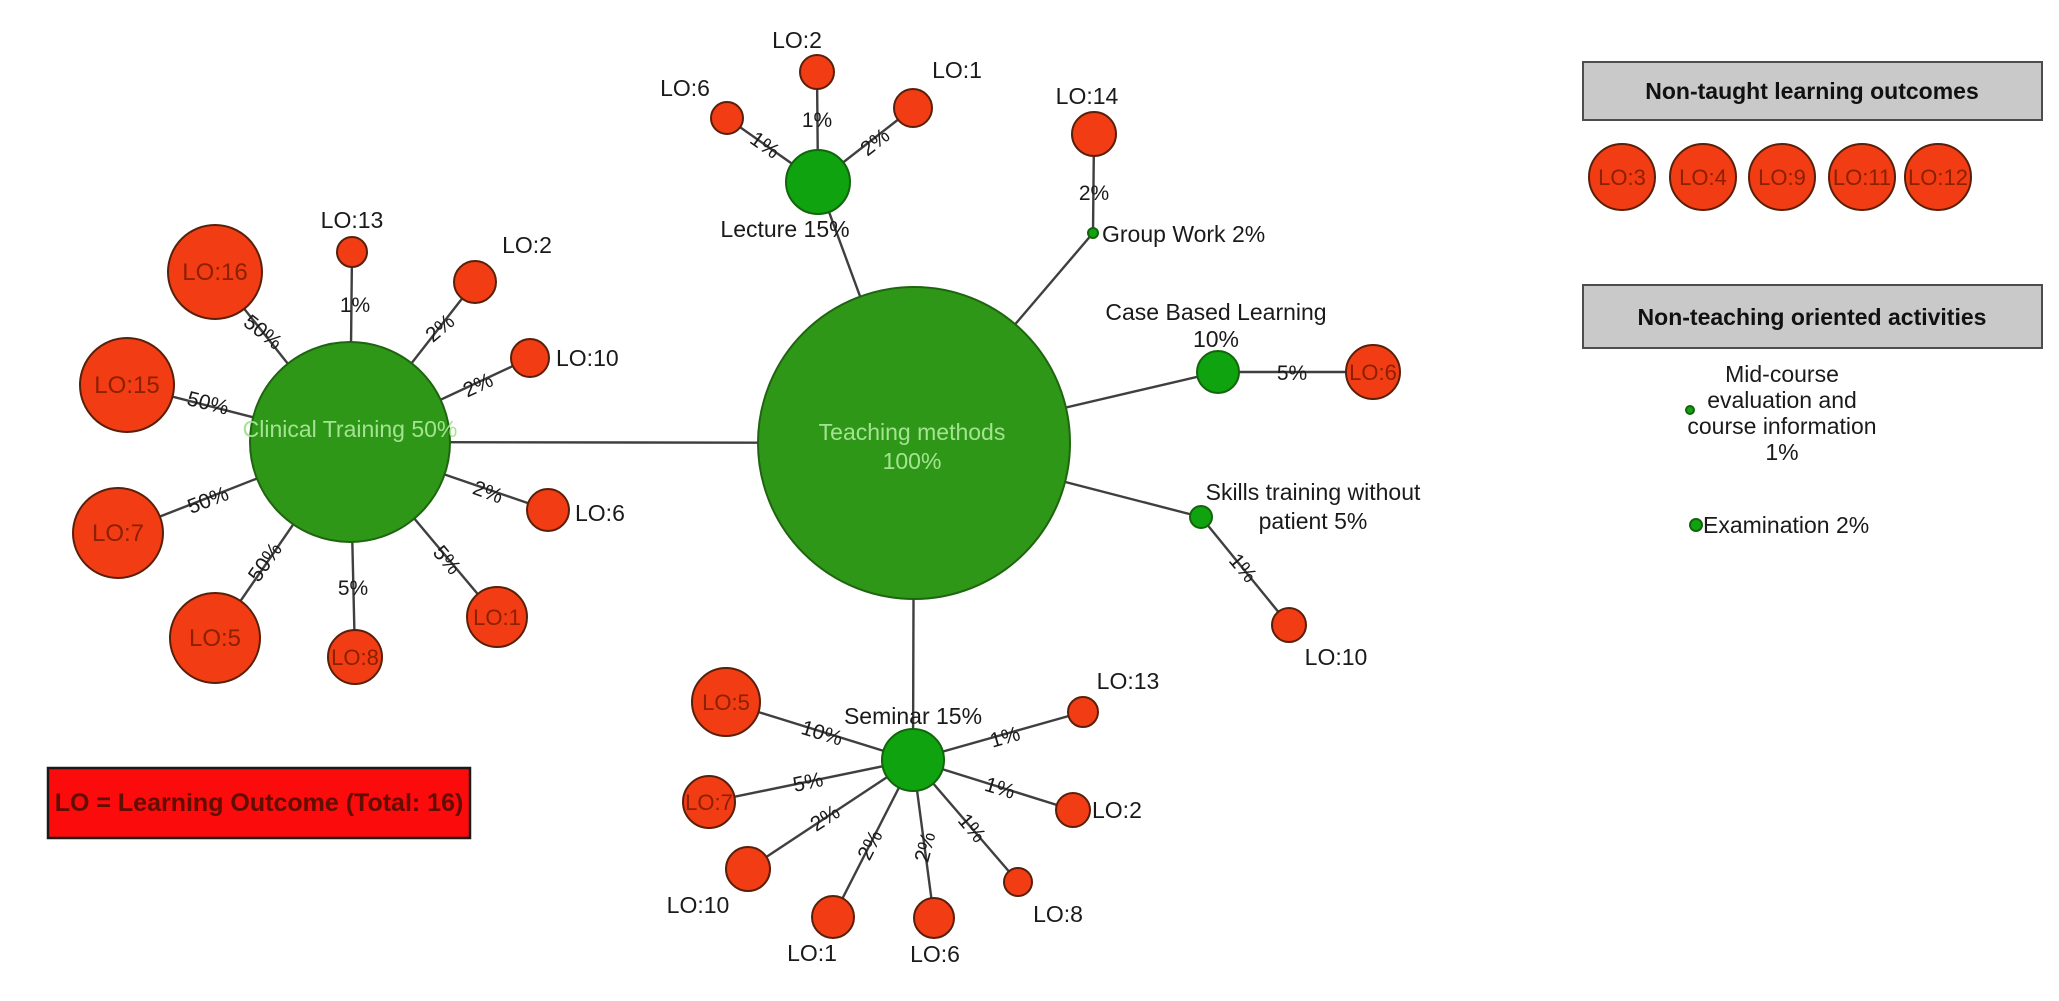 The width and height of the screenshot is (2059, 1001). Describe the element at coordinates (935, 954) in the screenshot. I see `seminar-lo6-label: LO:6` at that location.